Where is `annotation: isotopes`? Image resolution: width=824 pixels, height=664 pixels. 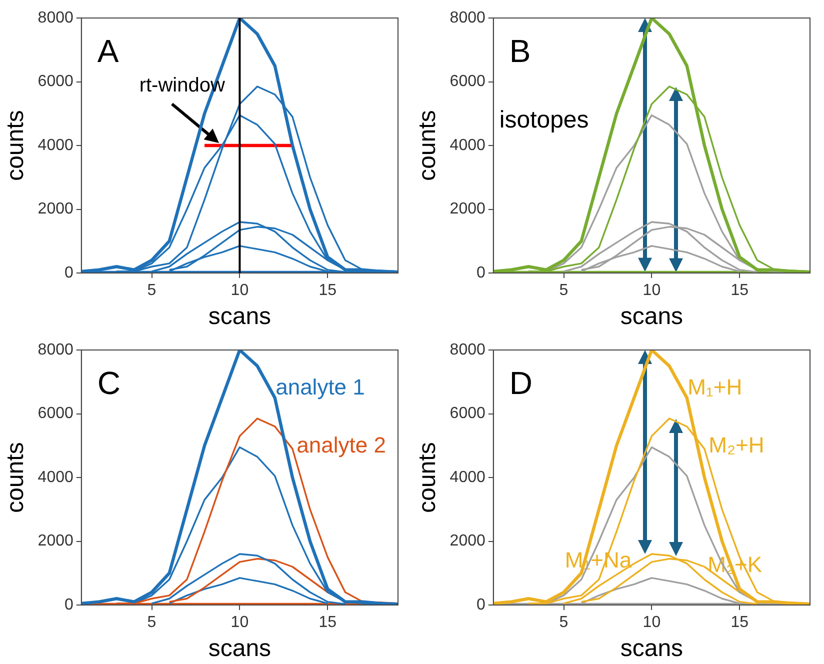
annotation: isotopes is located at coordinates (544, 120).